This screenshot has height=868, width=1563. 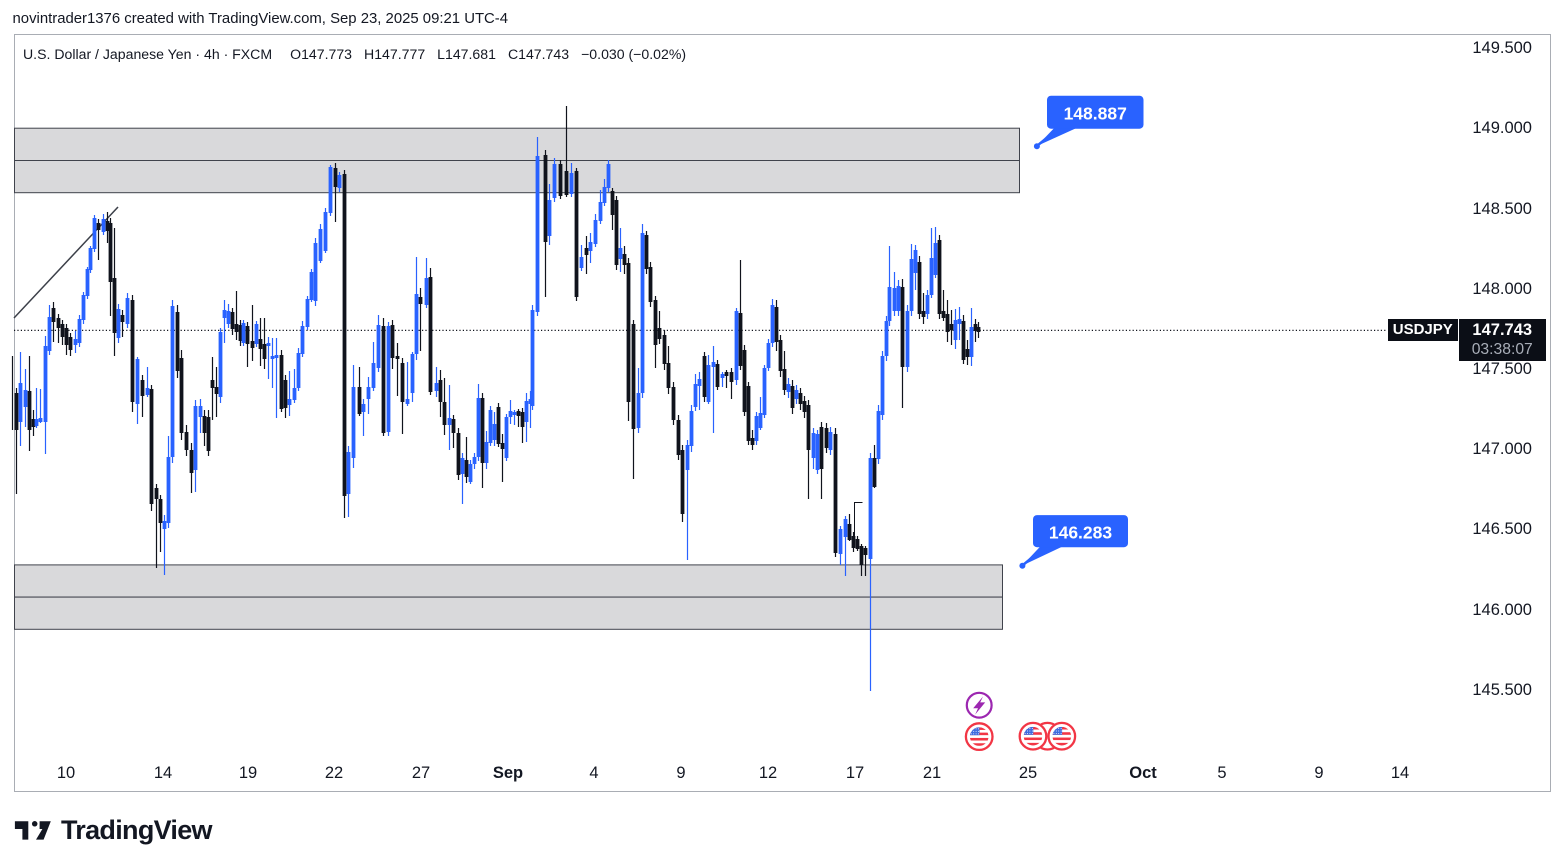 I want to click on svg-text: 148.887, so click(x=1095, y=114).